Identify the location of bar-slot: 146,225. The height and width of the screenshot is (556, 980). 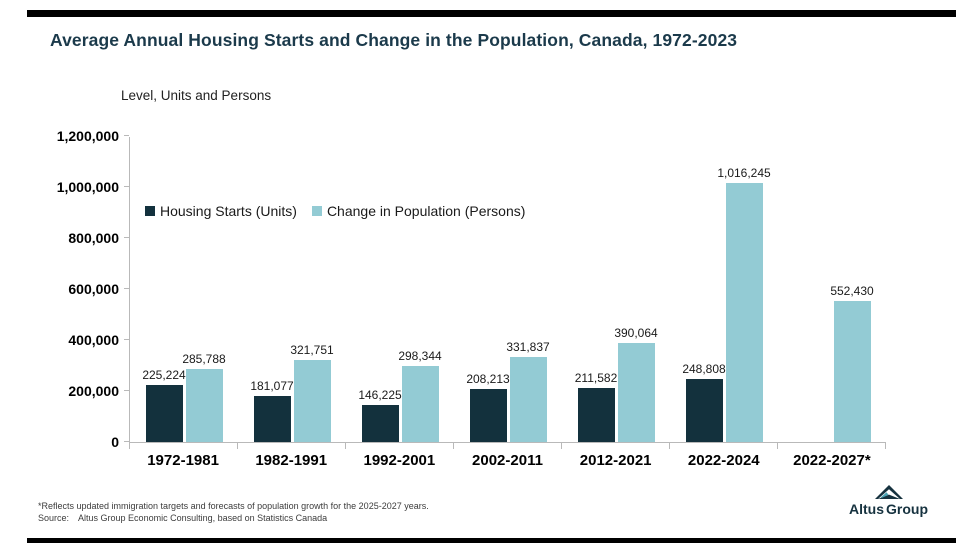
(380, 289).